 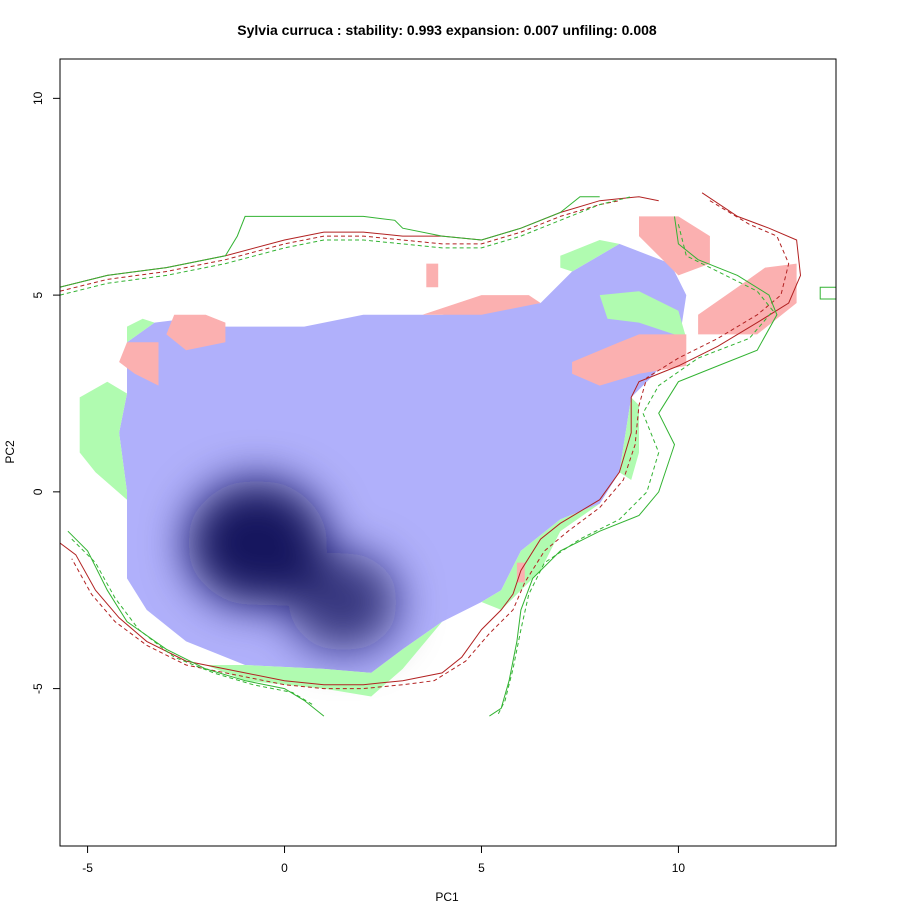 What do you see at coordinates (38, 294) in the screenshot?
I see `y-tick-label-5: 5` at bounding box center [38, 294].